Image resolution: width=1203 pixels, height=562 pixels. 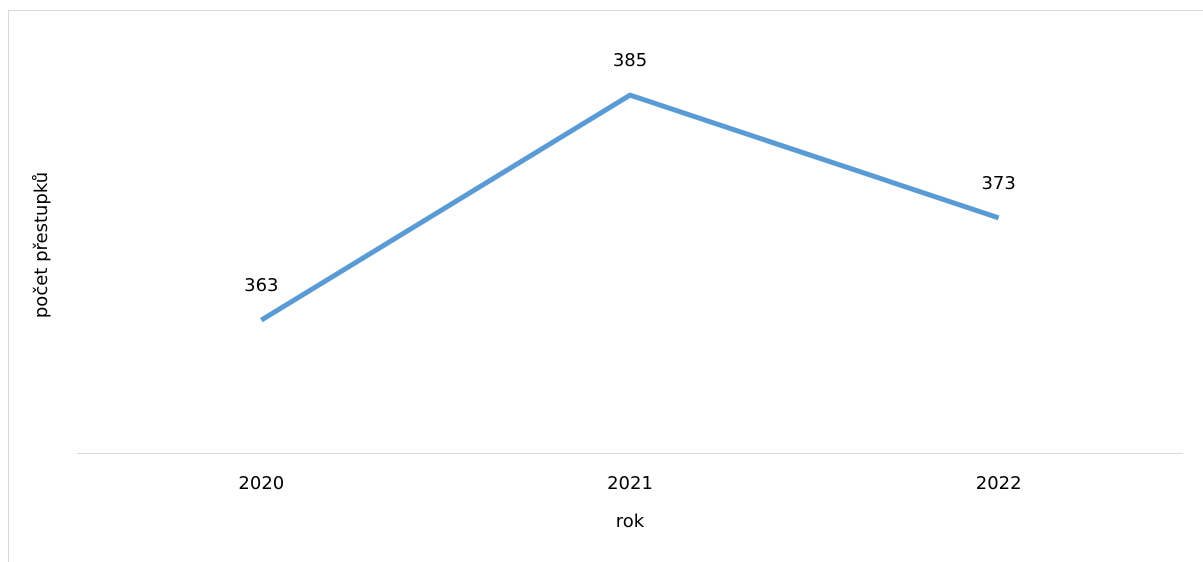 I want to click on x-axis-label: rok, so click(x=630, y=521).